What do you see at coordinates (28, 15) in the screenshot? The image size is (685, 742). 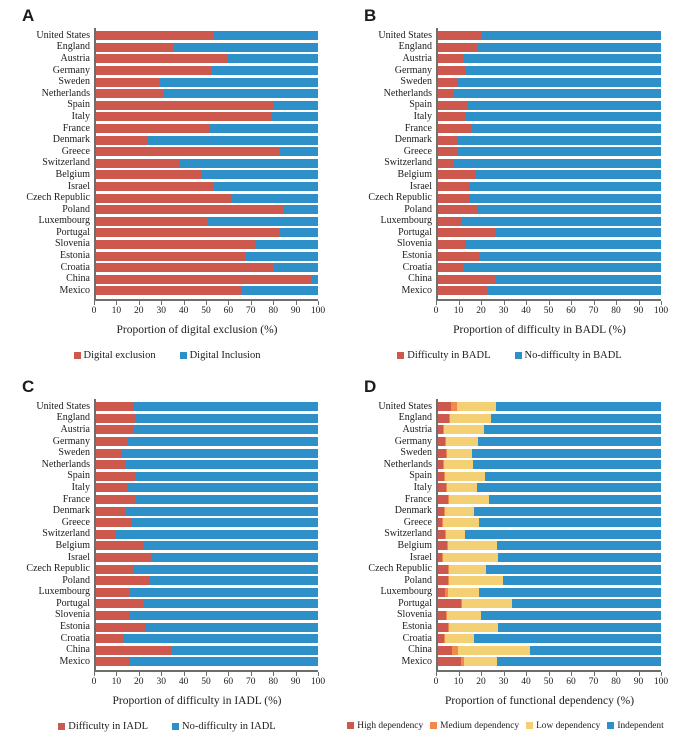 I see `panel-a-letter: A` at bounding box center [28, 15].